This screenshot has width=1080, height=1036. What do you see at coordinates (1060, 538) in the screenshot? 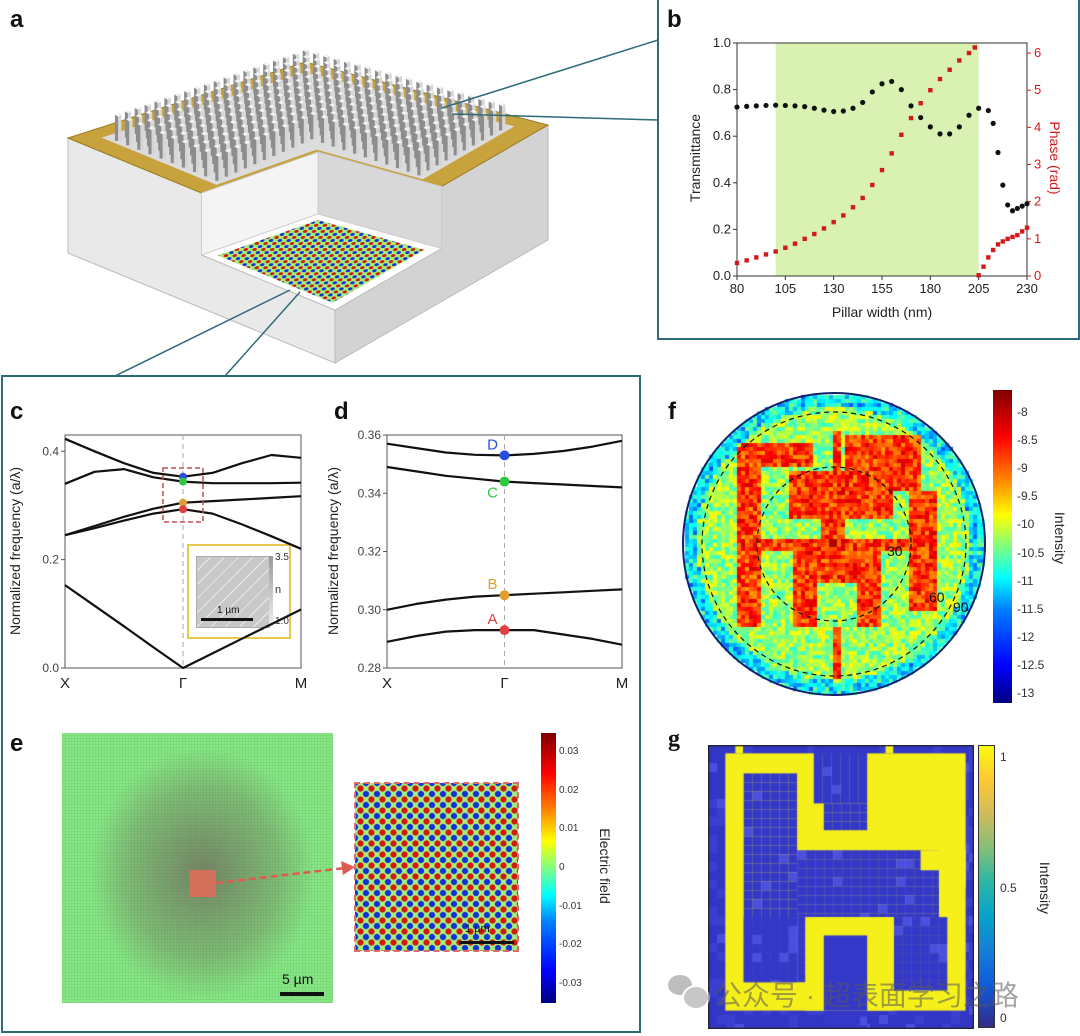
I see `f-colorbar-label: Intensity` at bounding box center [1060, 538].